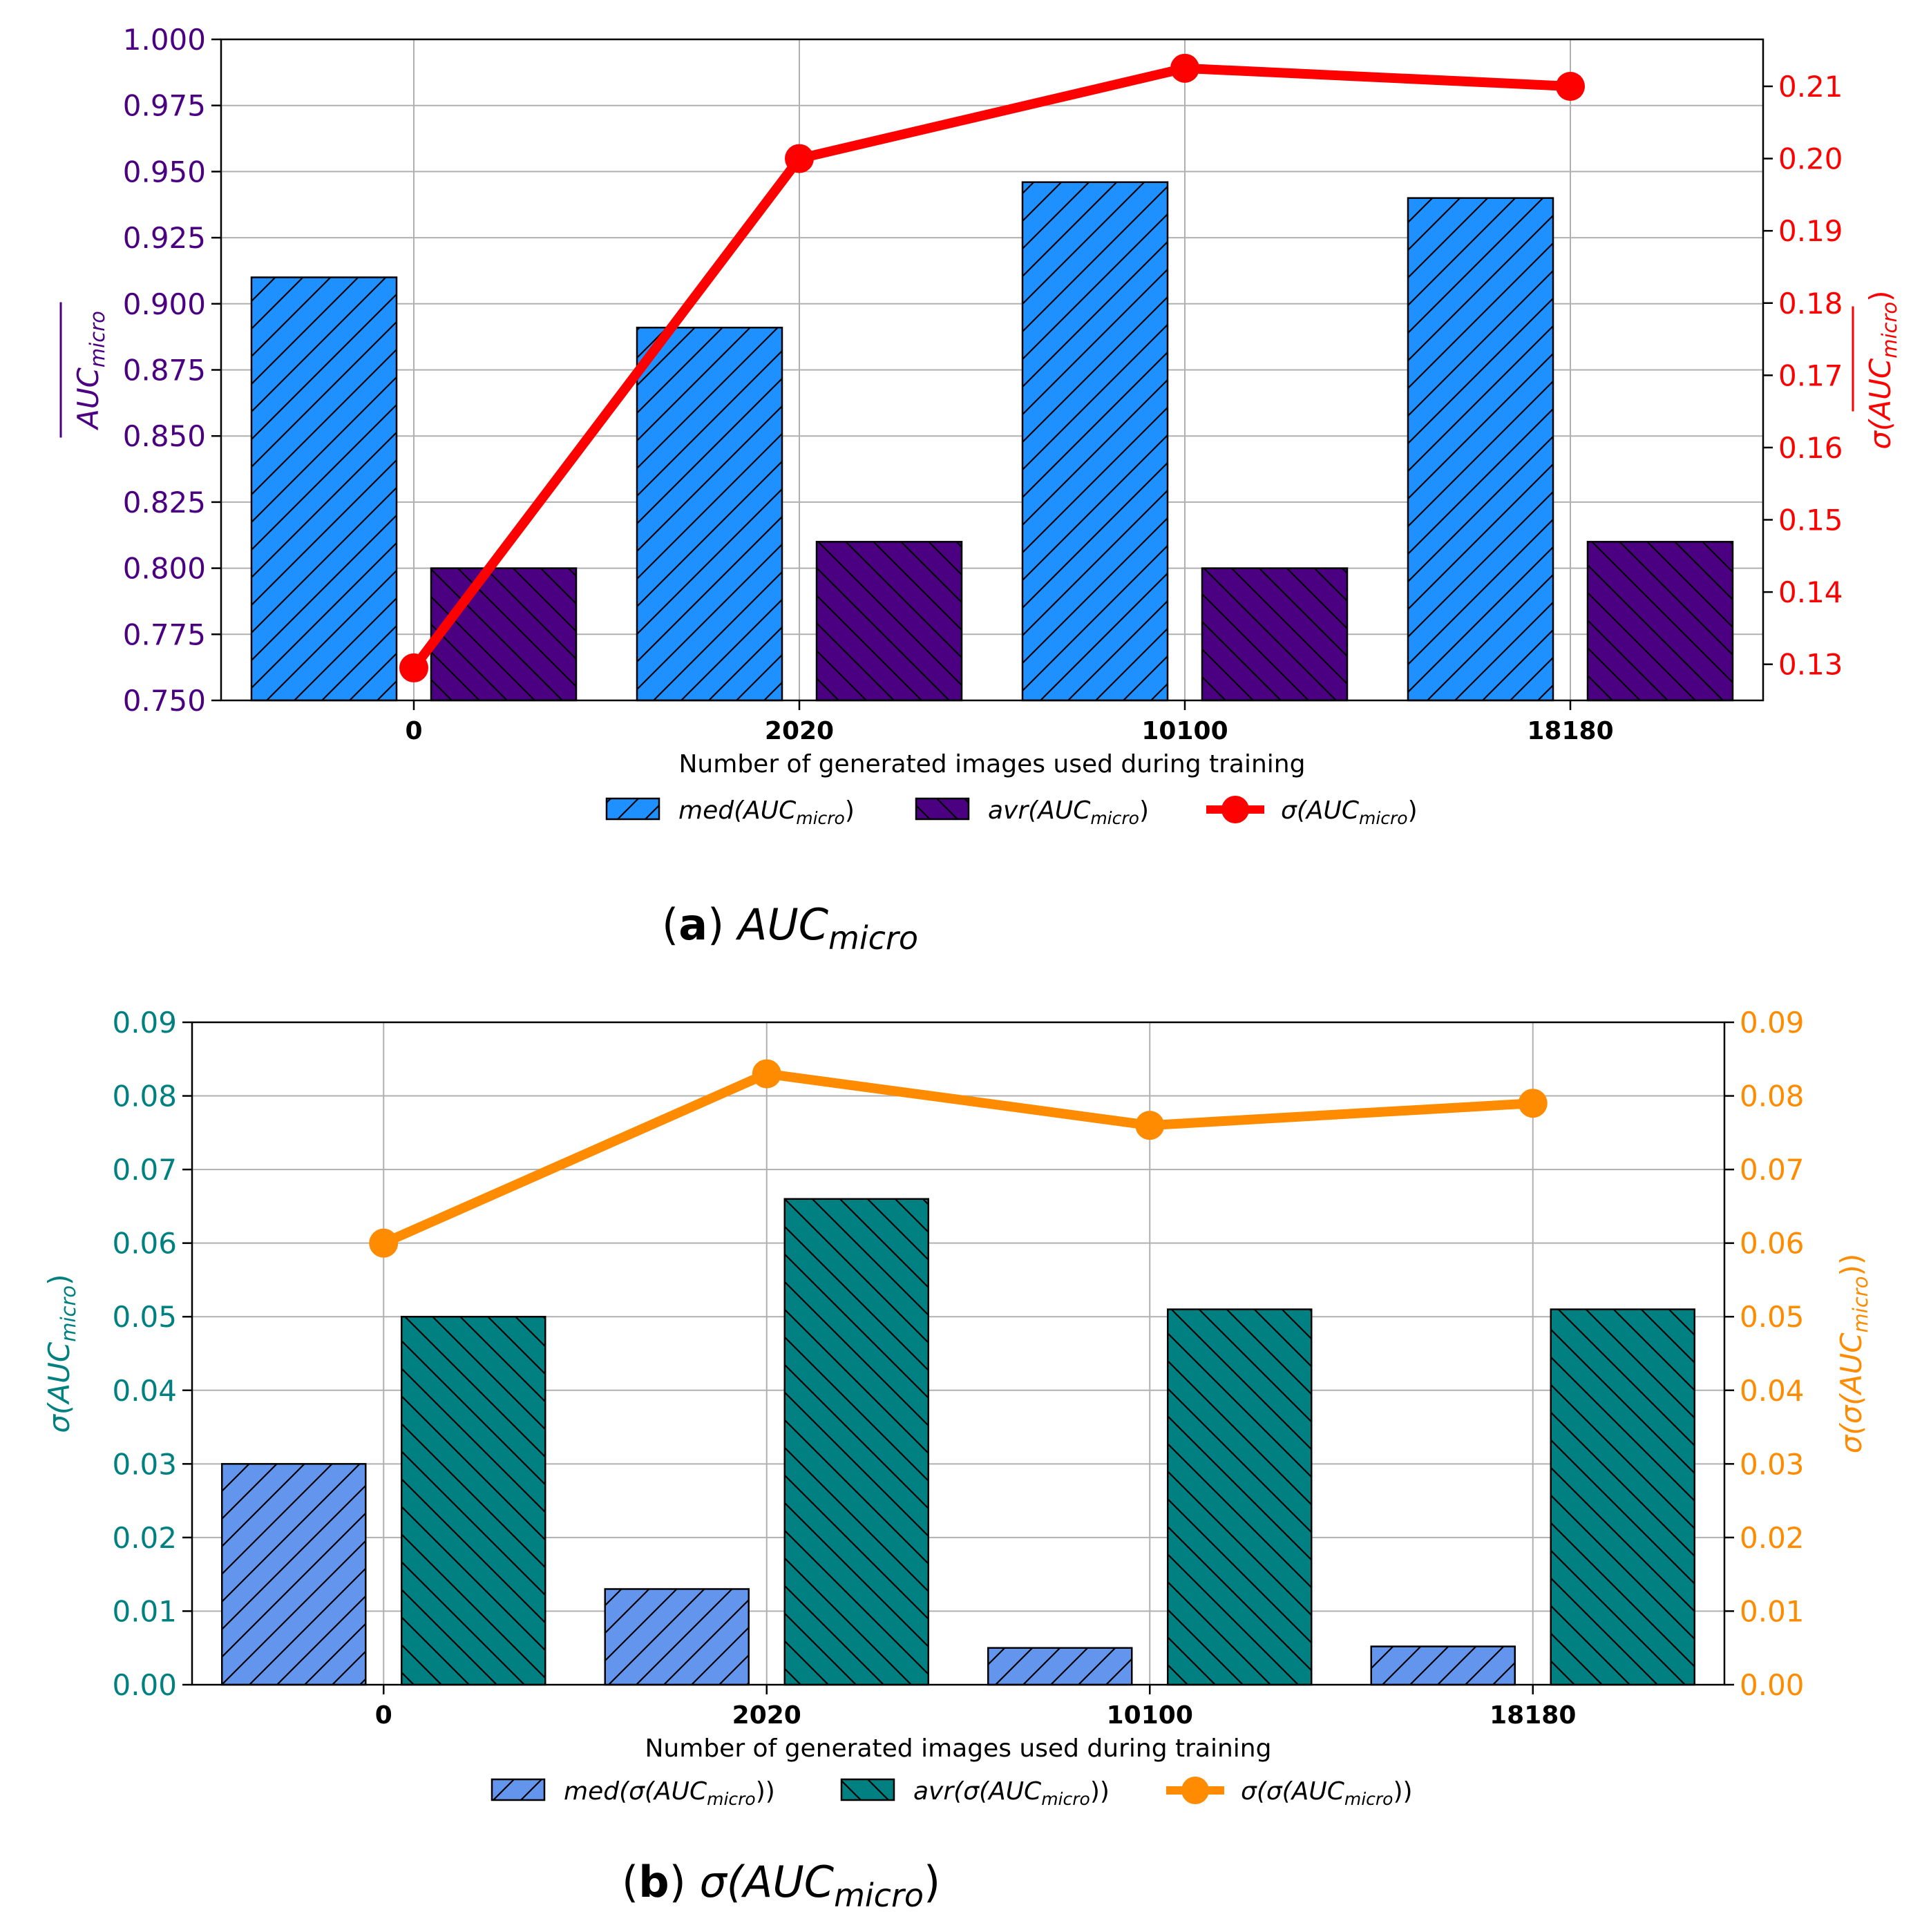 The width and height of the screenshot is (1922, 1932). What do you see at coordinates (1853, 1354) in the screenshot?
I see `y-axis-label-right: σ(σ(AUCmicro))` at bounding box center [1853, 1354].